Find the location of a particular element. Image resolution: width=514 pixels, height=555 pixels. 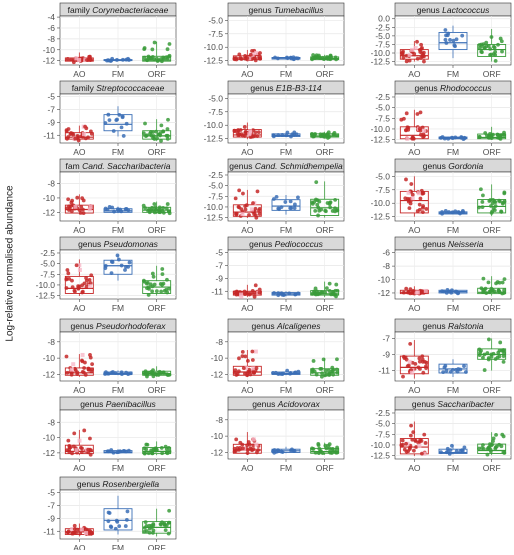

y-tick-label: -6 is located at coordinates (51, 28).